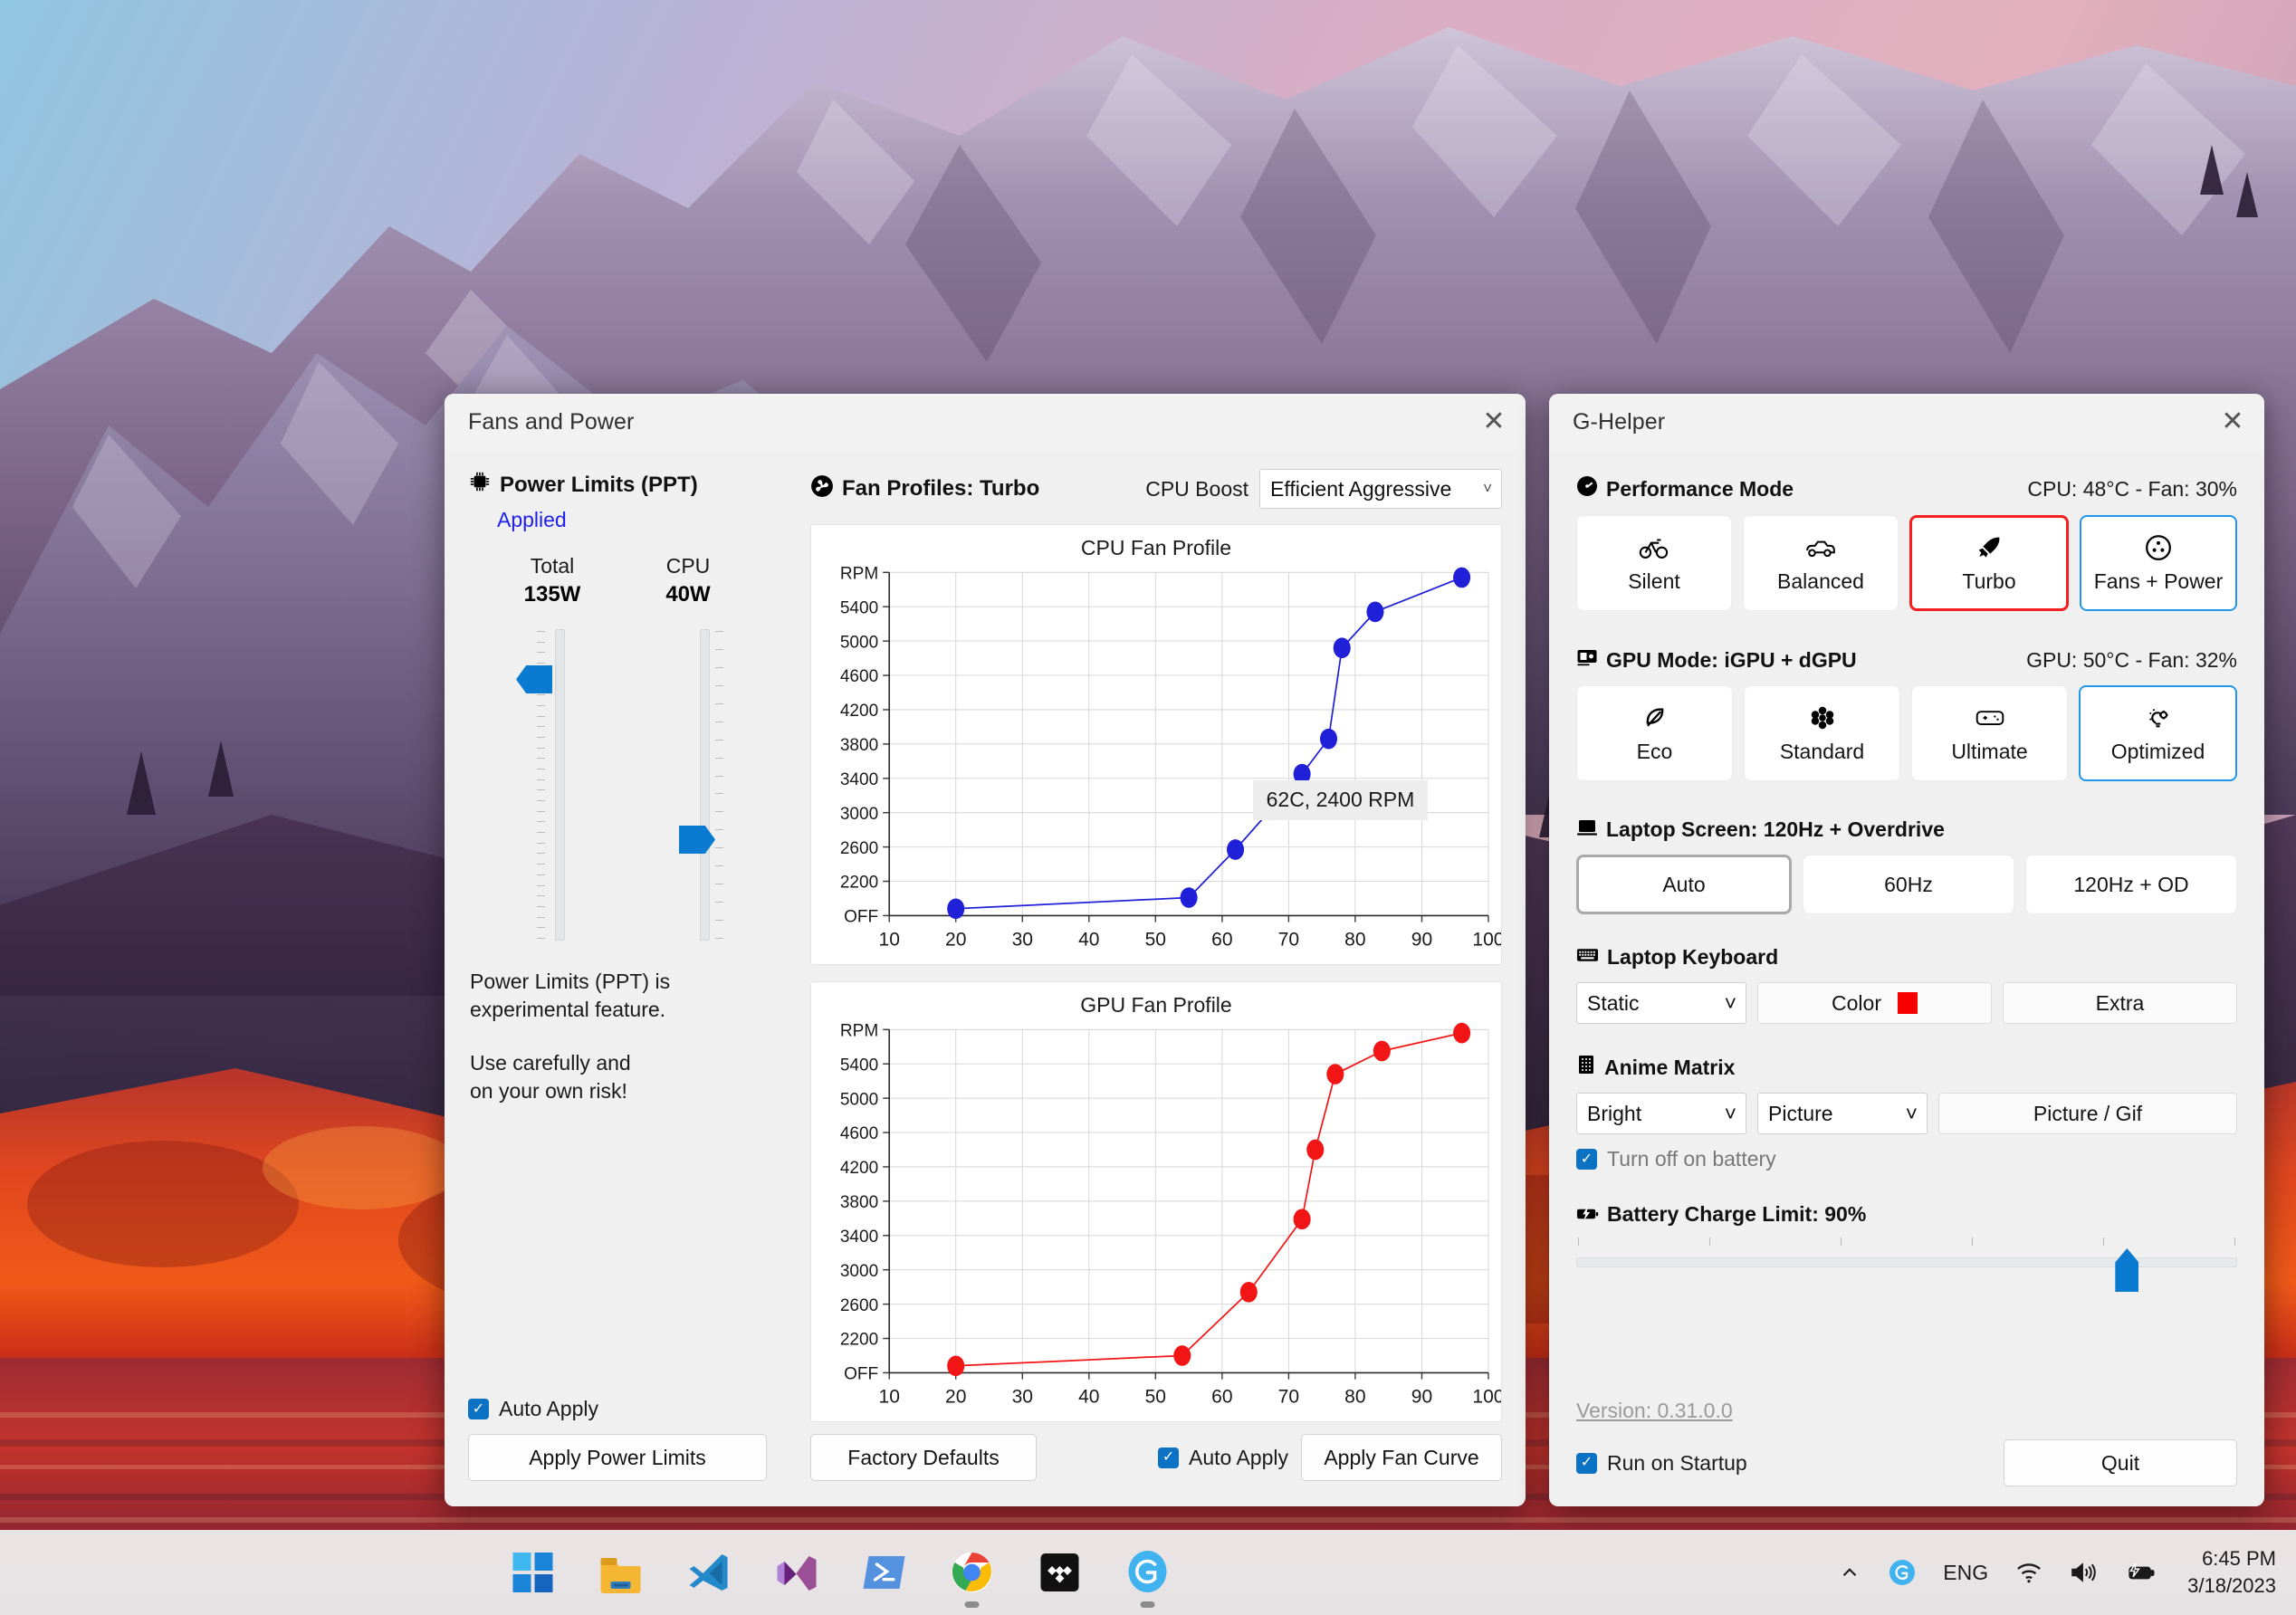 This screenshot has height=1615, width=2296. What do you see at coordinates (1401, 1457) in the screenshot?
I see `apply-fan-curve-button: Apply Fan Curve` at bounding box center [1401, 1457].